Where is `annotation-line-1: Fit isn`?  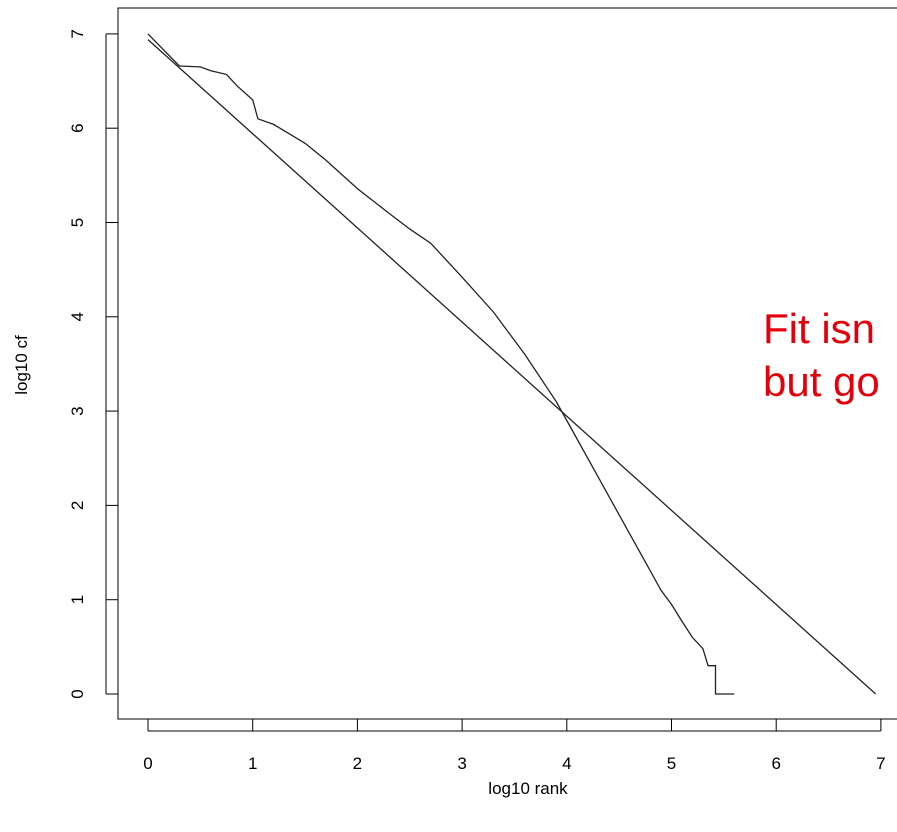 annotation-line-1: Fit isn is located at coordinates (819, 328).